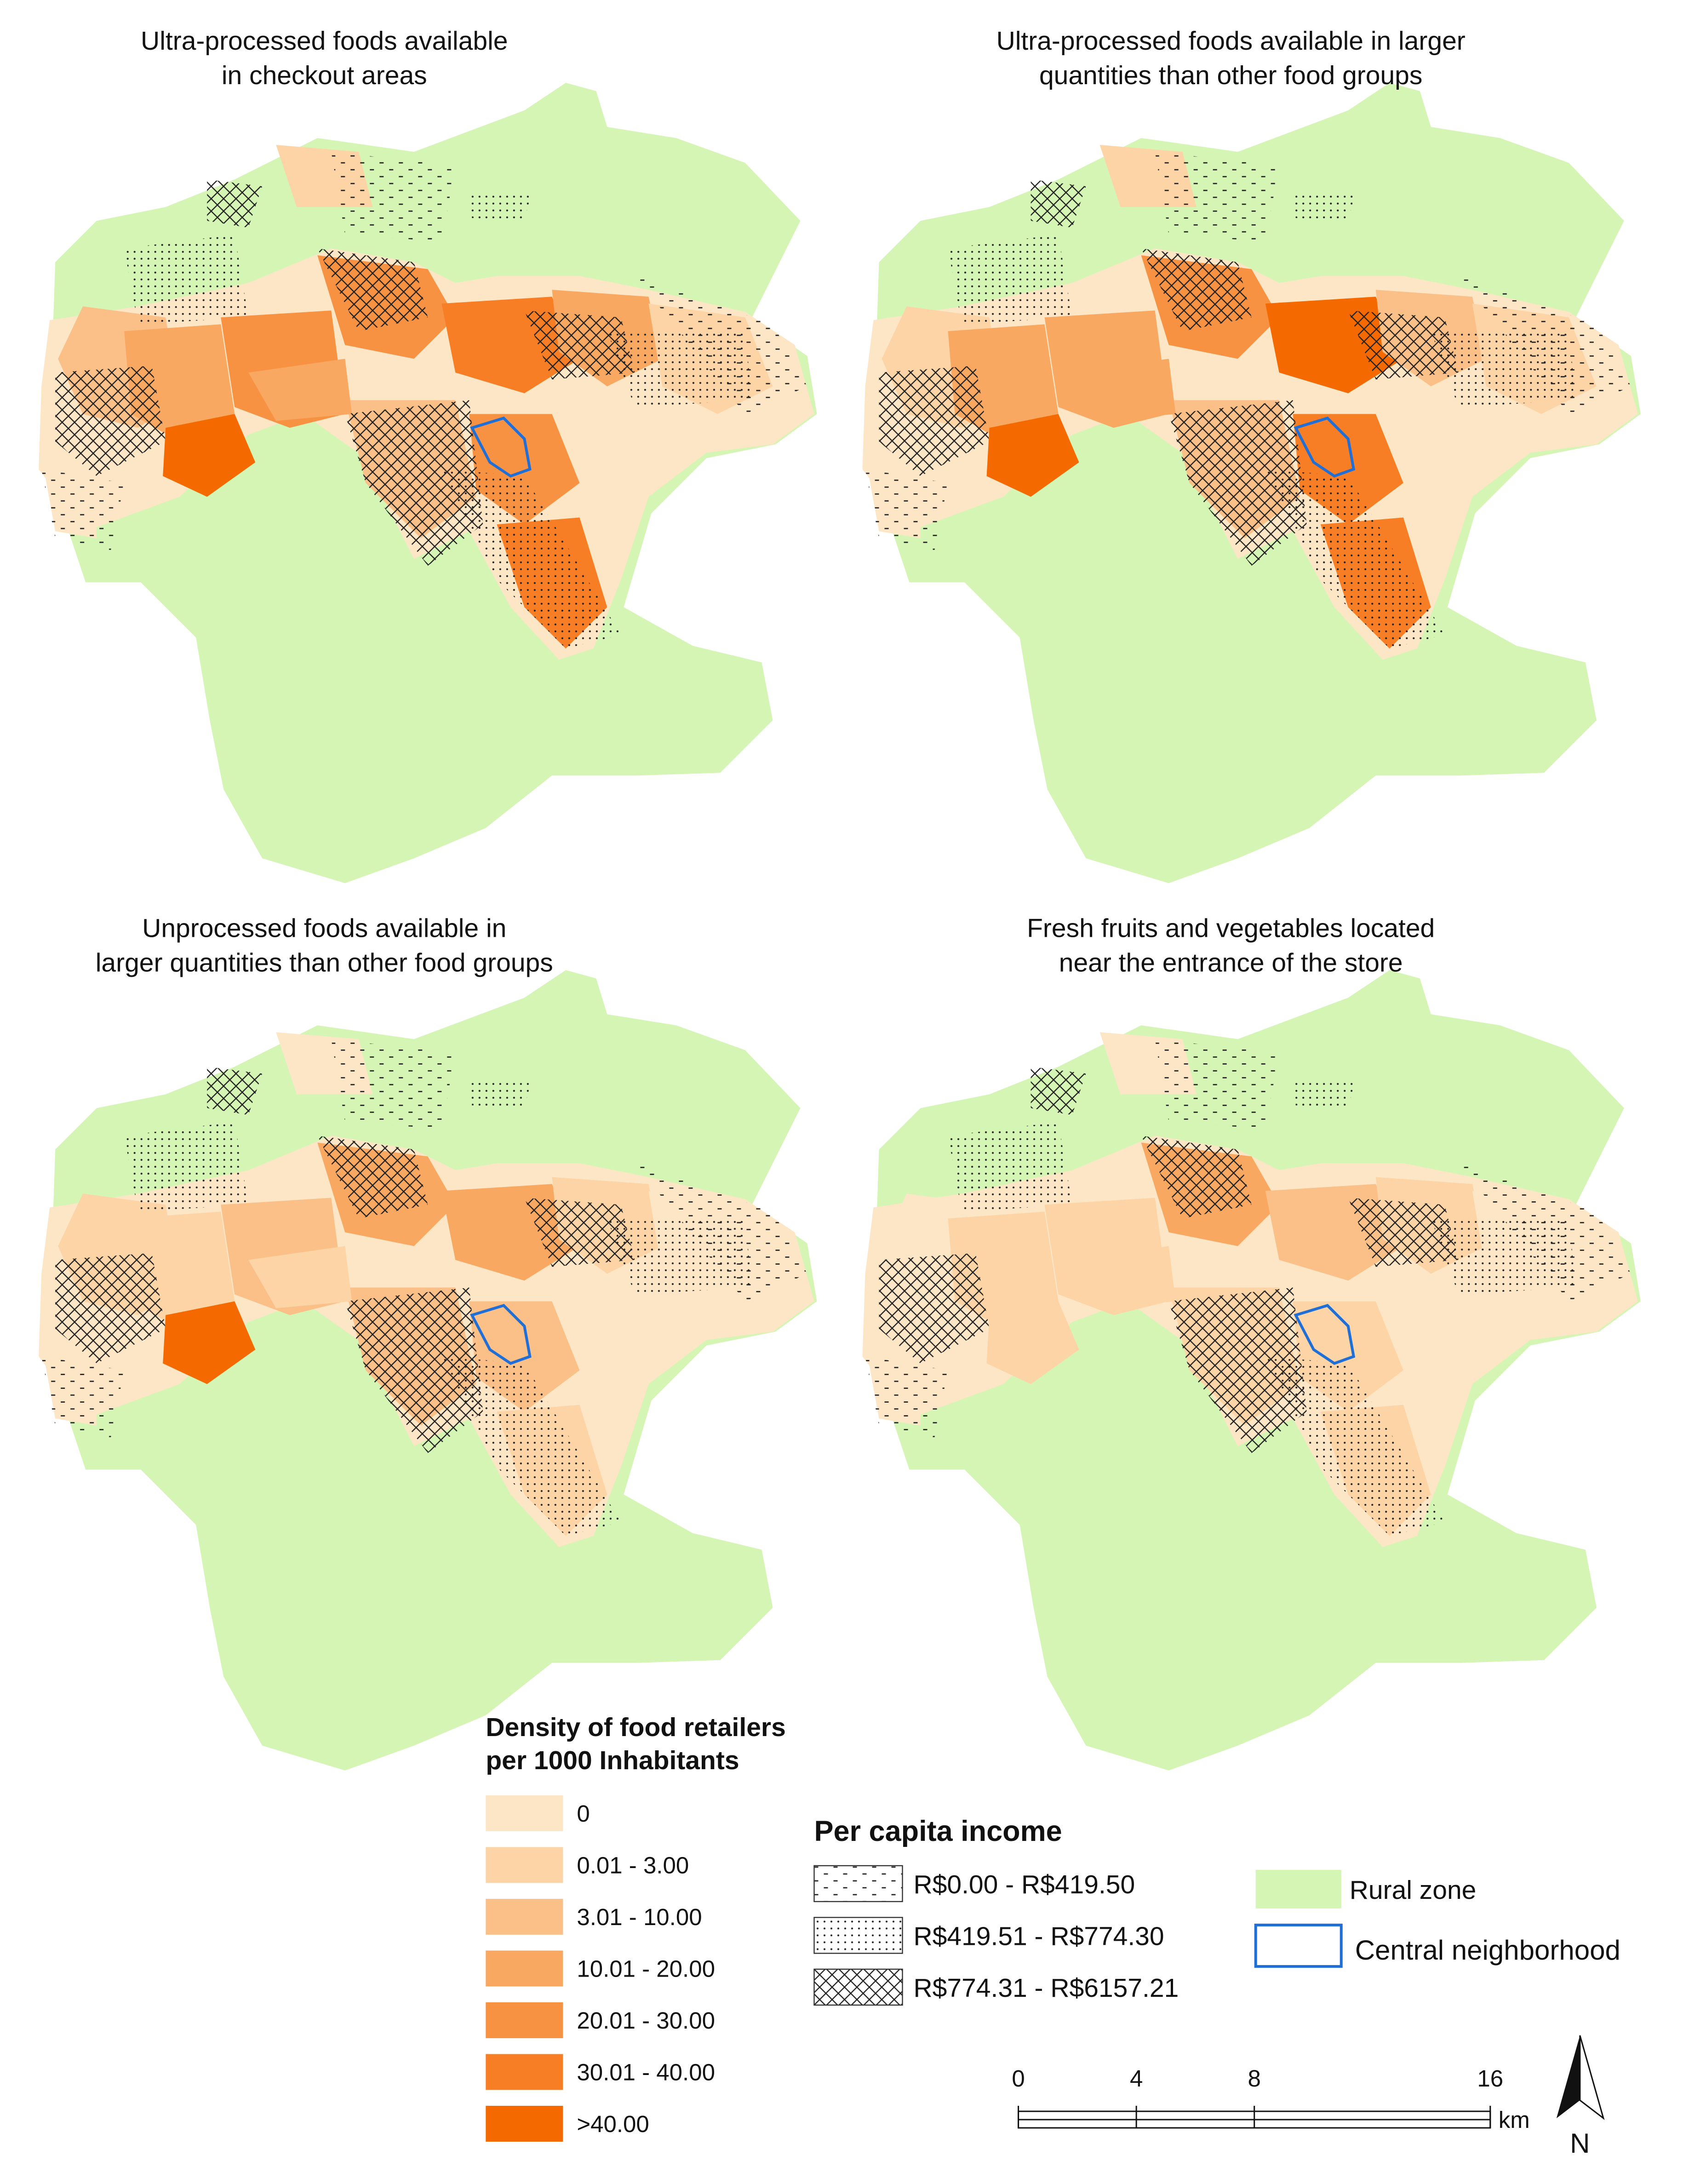 Image resolution: width=1689 pixels, height=2184 pixels. What do you see at coordinates (583, 1813) in the screenshot?
I see `legend-label: 0` at bounding box center [583, 1813].